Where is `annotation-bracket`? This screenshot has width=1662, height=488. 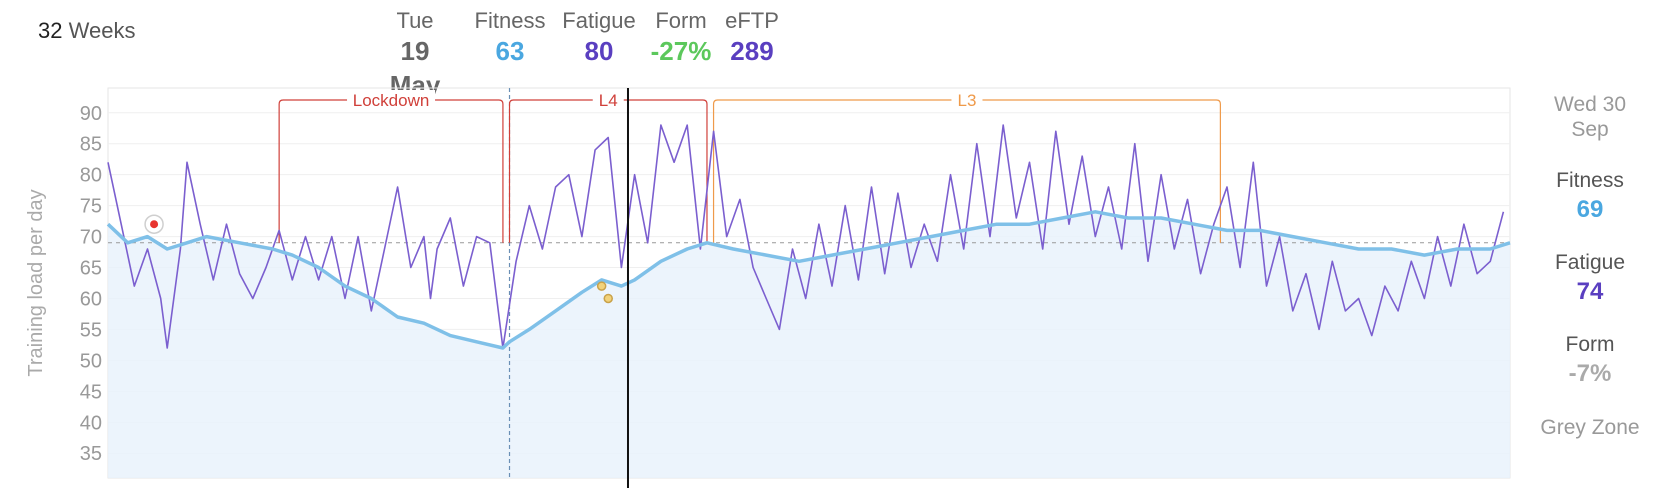
annotation-bracket is located at coordinates (608, 171).